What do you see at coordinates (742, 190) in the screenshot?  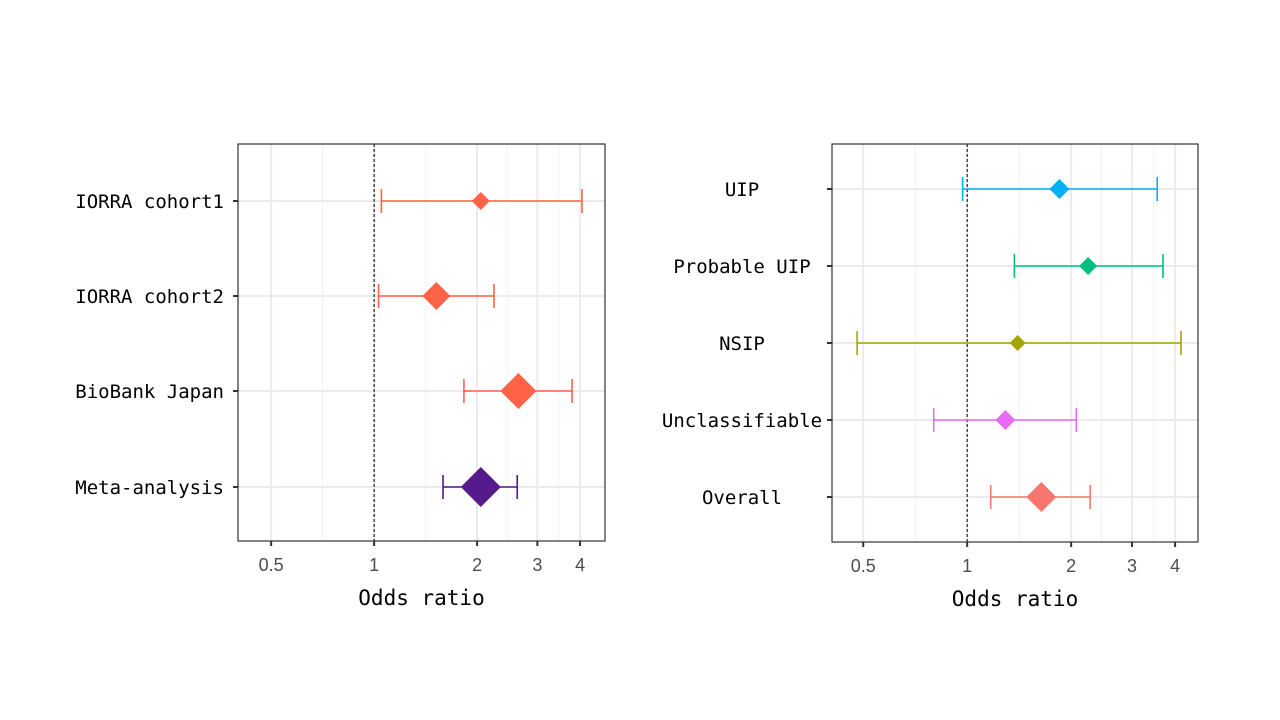 I see `row-label: UIP` at bounding box center [742, 190].